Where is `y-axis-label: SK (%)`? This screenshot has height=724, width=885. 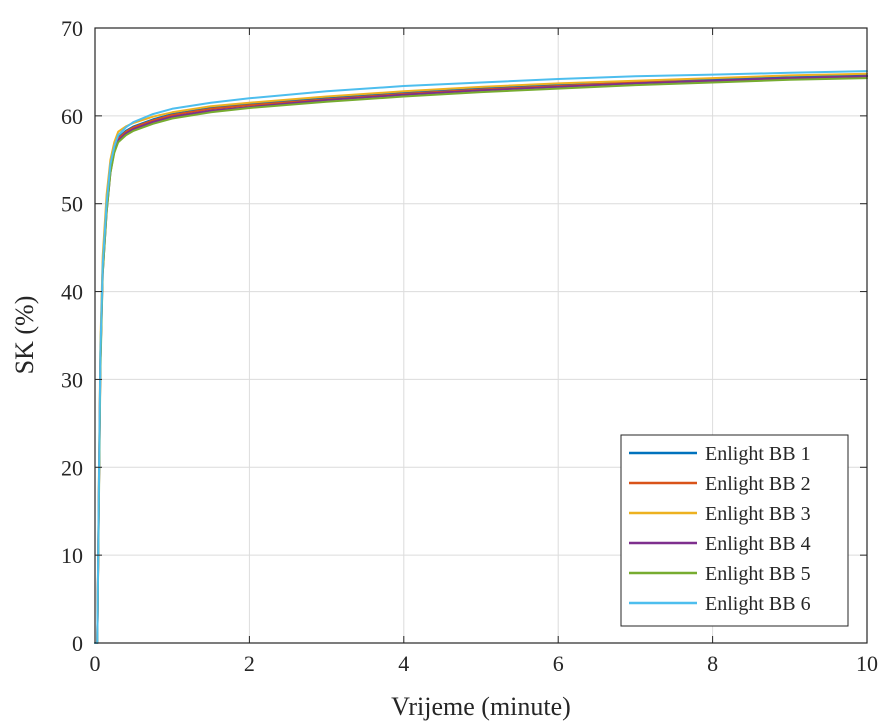
y-axis-label: SK (%) is located at coordinates (24, 335).